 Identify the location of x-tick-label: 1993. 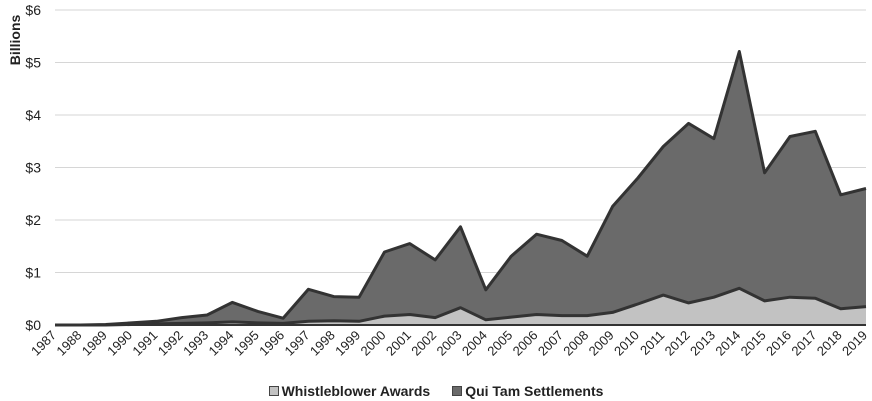
(195, 343).